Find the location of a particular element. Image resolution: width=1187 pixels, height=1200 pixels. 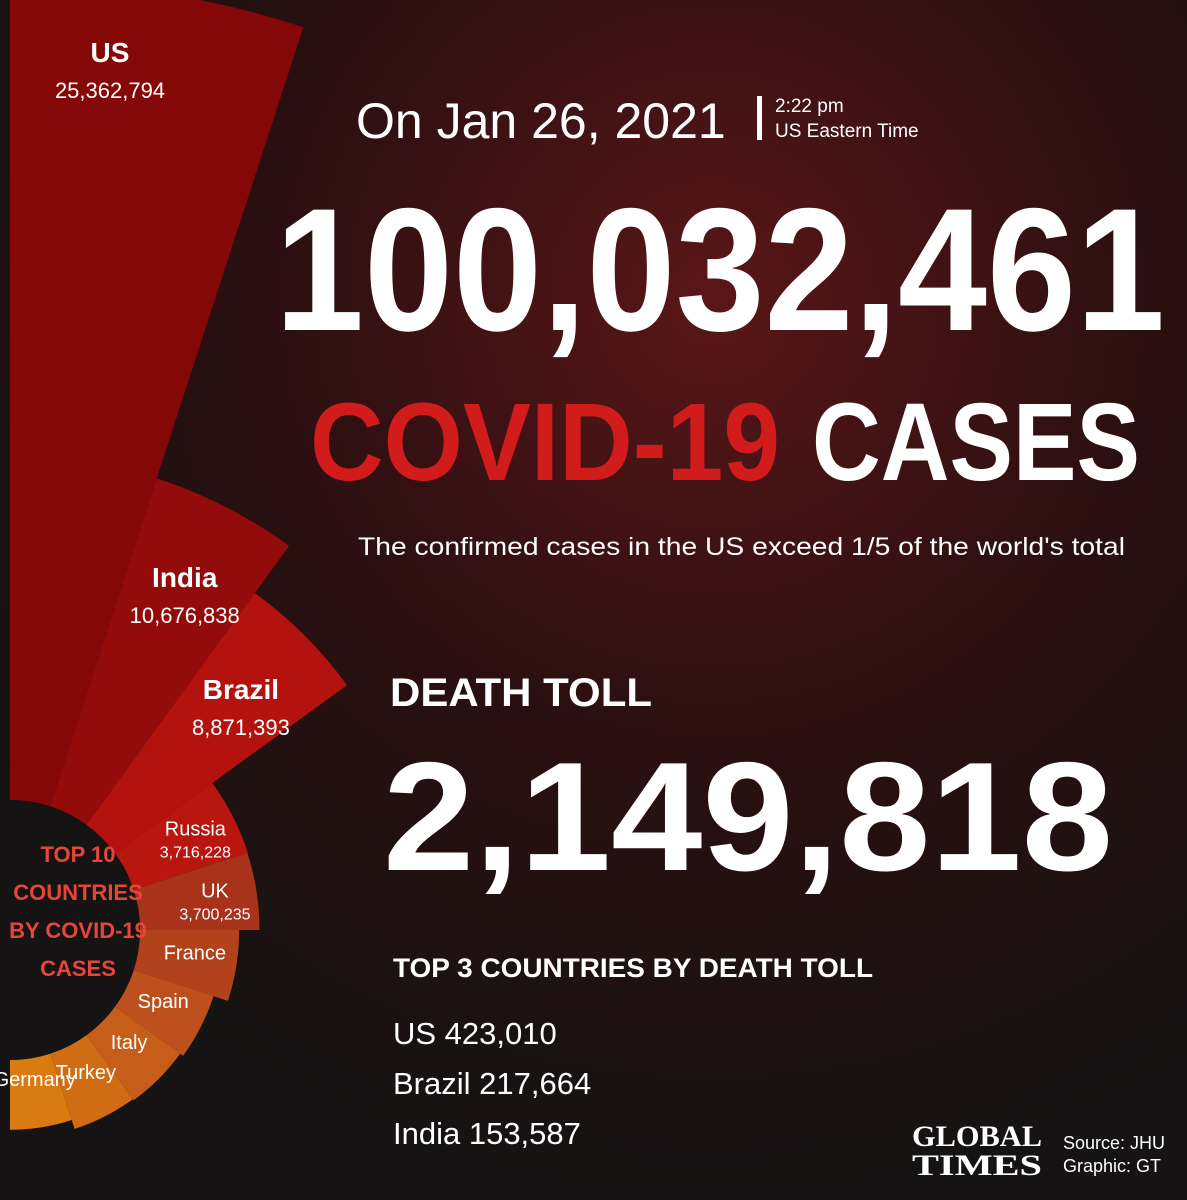

top3-row: India 153,587 is located at coordinates (487, 1133).